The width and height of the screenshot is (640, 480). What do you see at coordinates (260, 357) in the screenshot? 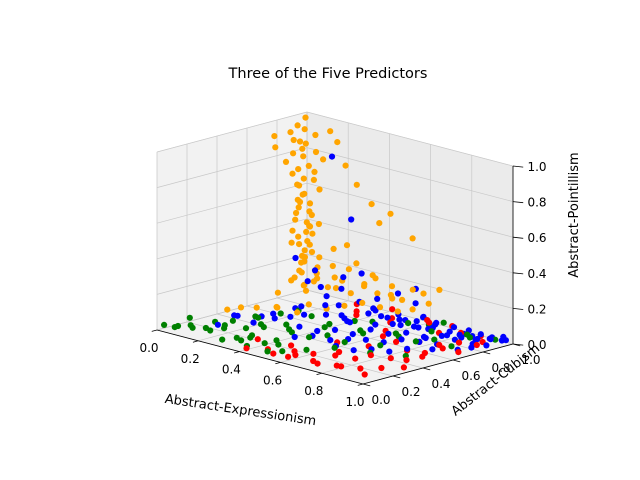
I see `x-axis-line` at bounding box center [260, 357].